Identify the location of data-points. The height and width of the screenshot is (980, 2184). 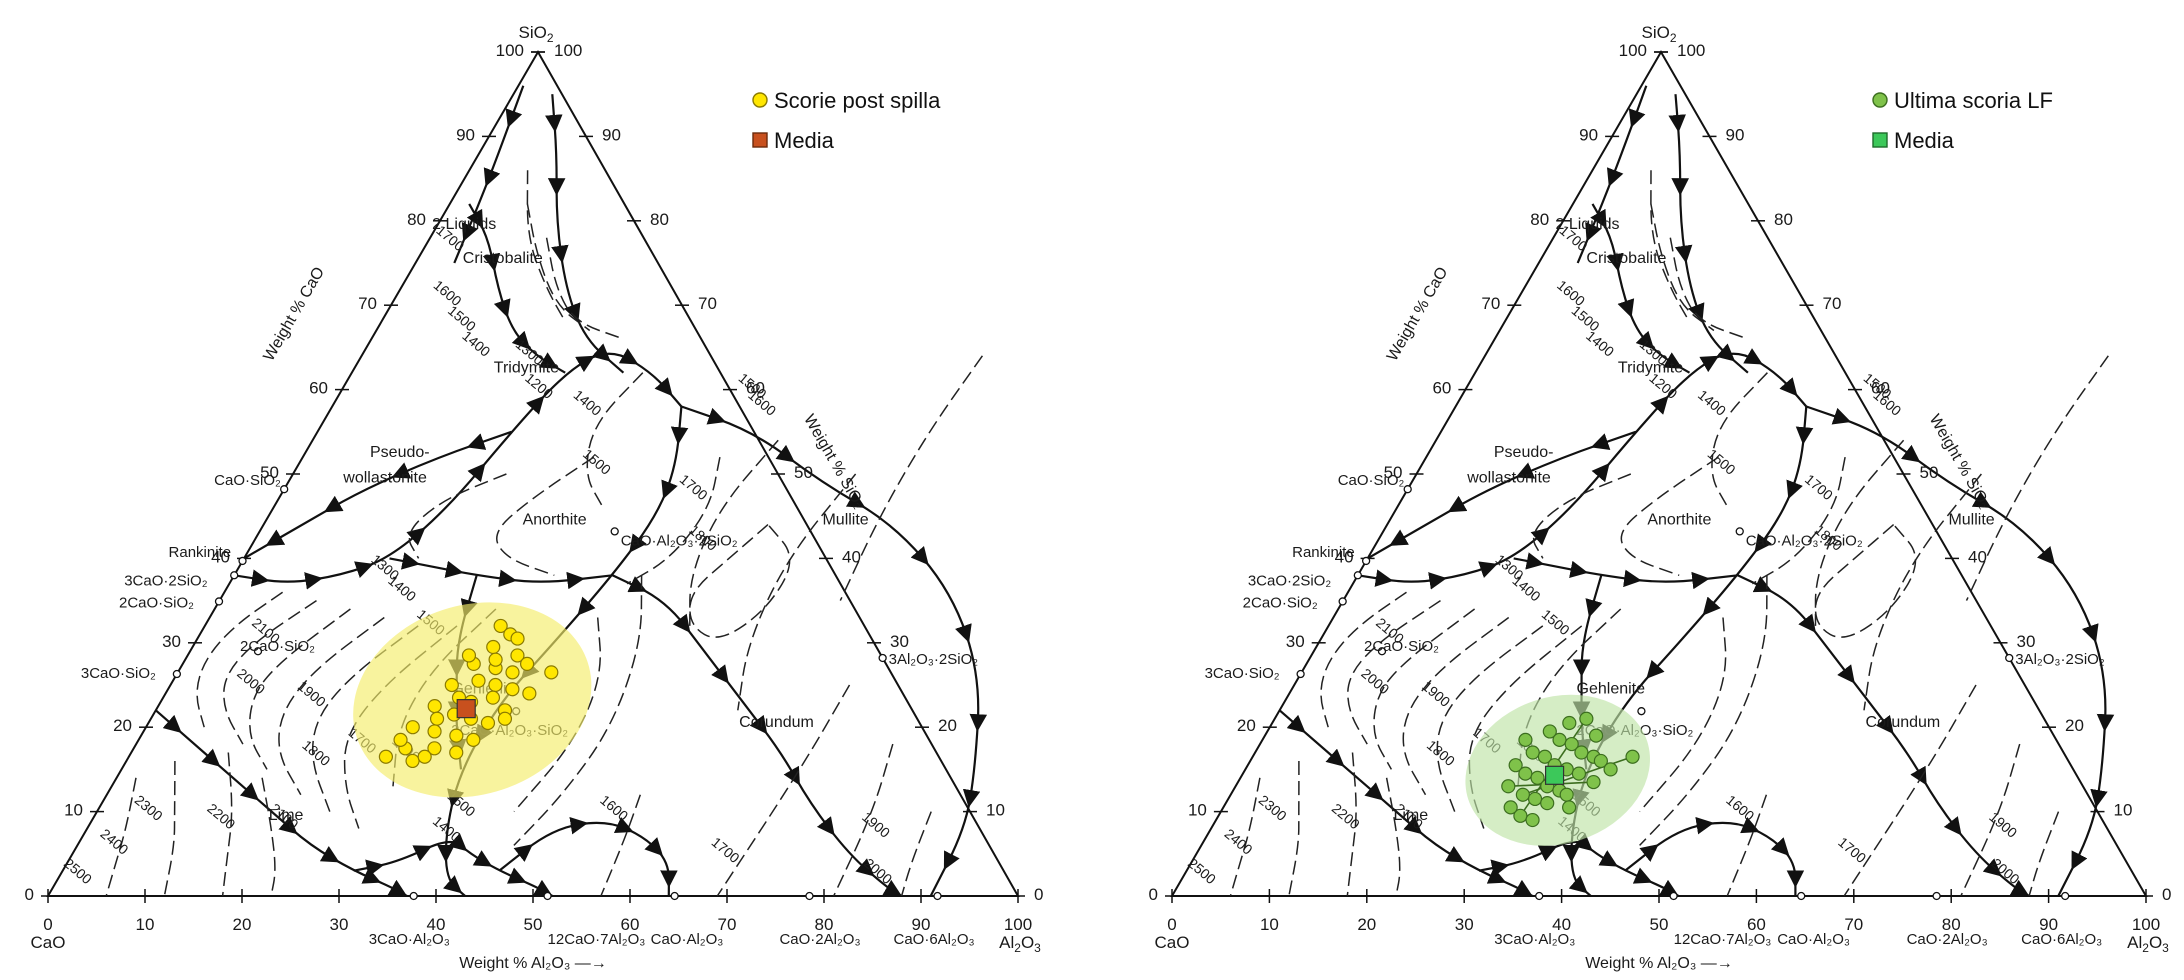
(1570, 769).